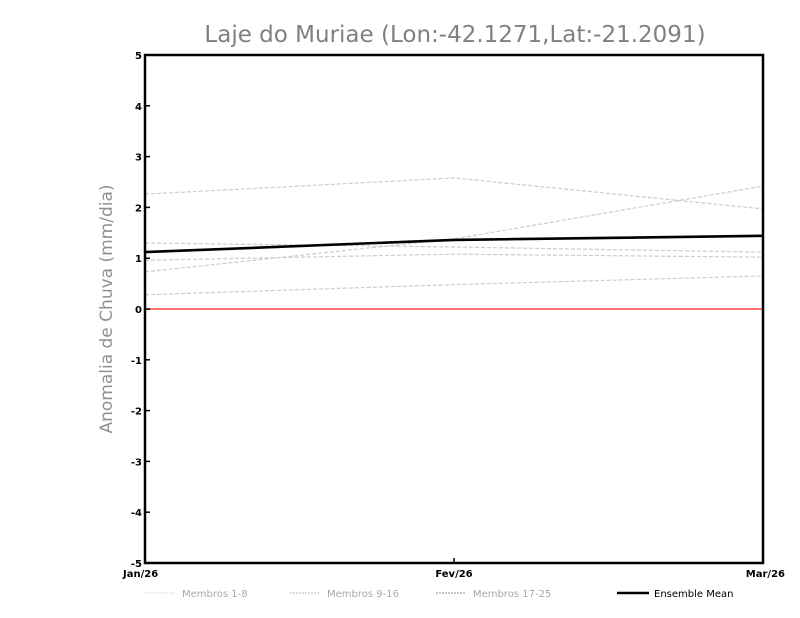 The height and width of the screenshot is (618, 800). What do you see at coordinates (363, 594) in the screenshot?
I see `legend-label: Membros 9-16` at bounding box center [363, 594].